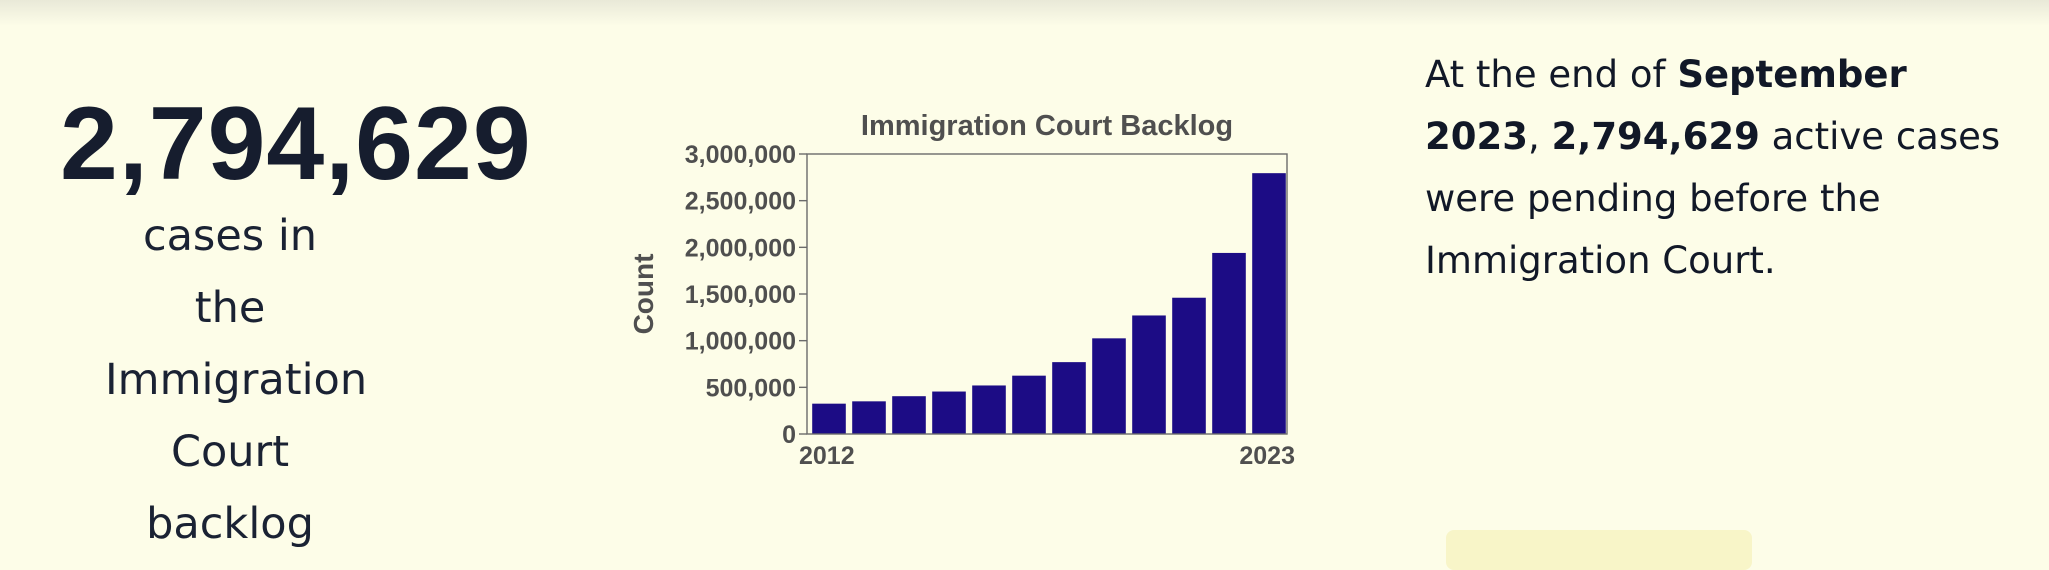 The width and height of the screenshot is (2049, 570). I want to click on bar-2016, so click(989, 409).